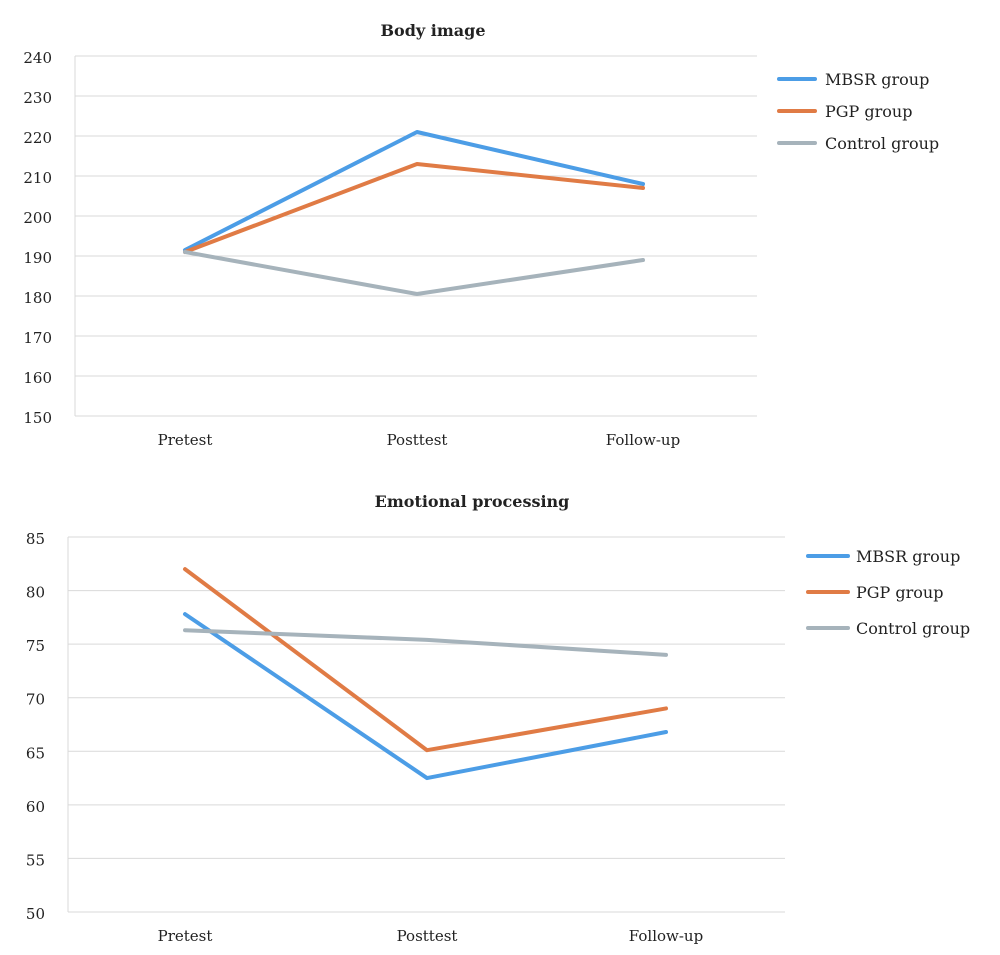 The height and width of the screenshot is (955, 1000). Describe the element at coordinates (35, 914) in the screenshot. I see `y-tick-label: 50` at that location.